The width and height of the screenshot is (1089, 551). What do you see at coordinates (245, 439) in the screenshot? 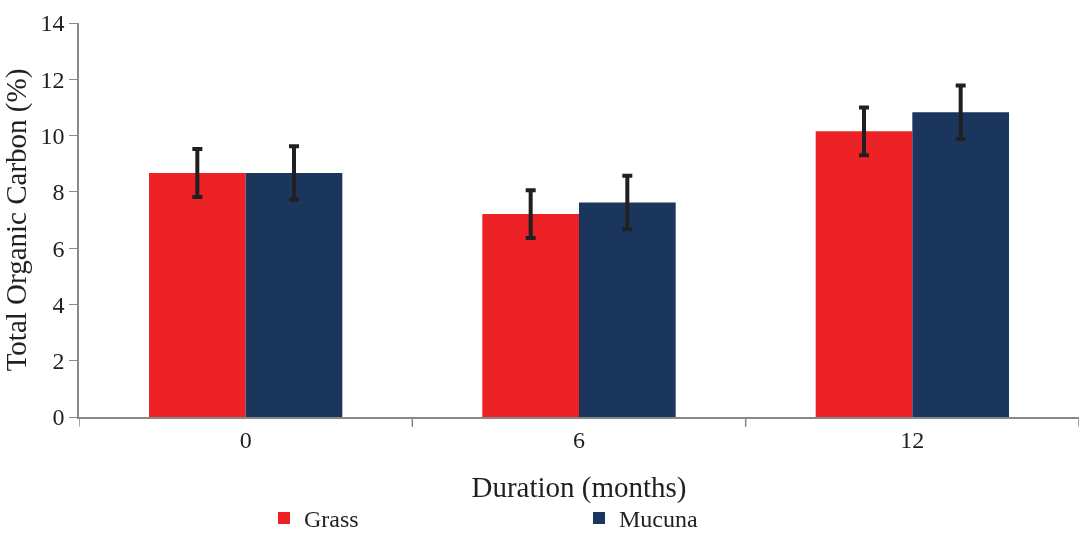
I see `x-tick-label: 0` at bounding box center [245, 439].